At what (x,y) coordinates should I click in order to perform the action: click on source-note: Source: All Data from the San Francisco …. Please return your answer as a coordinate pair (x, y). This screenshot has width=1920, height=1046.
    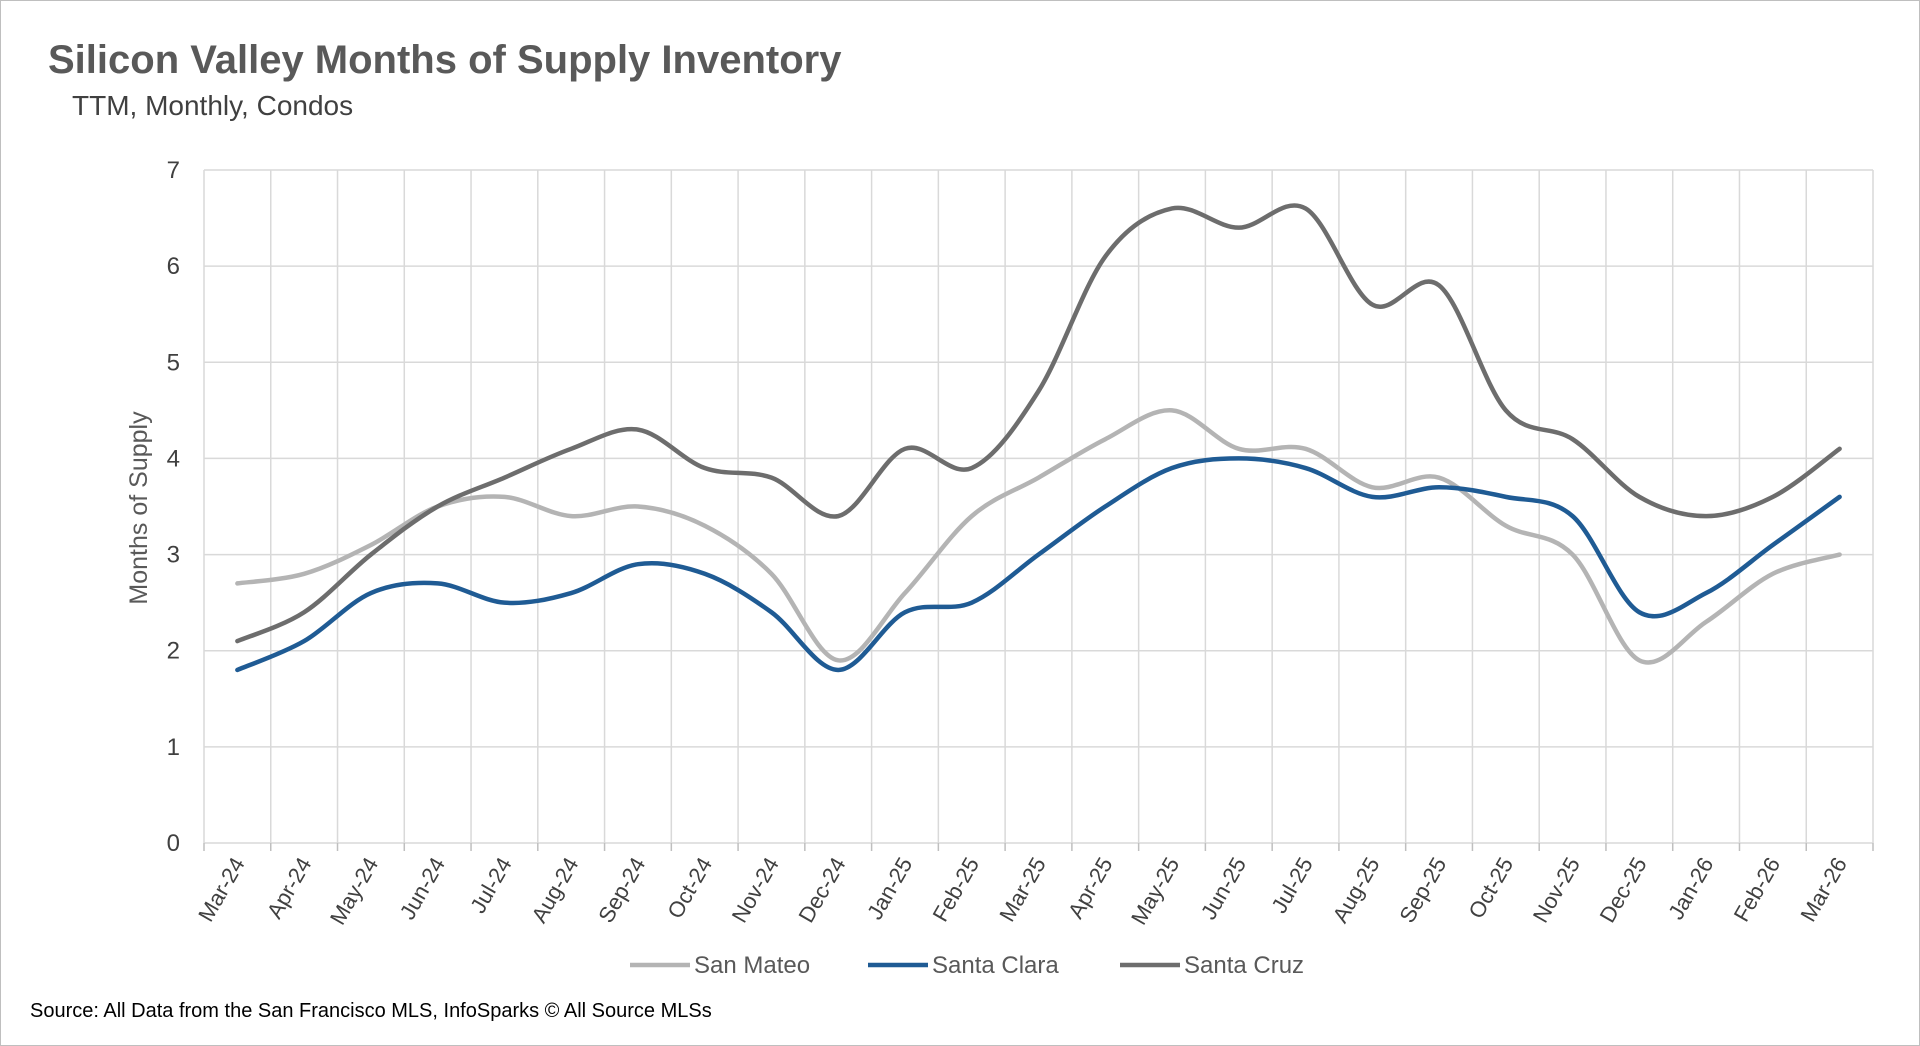
    Looking at the image, I should click on (371, 1011).